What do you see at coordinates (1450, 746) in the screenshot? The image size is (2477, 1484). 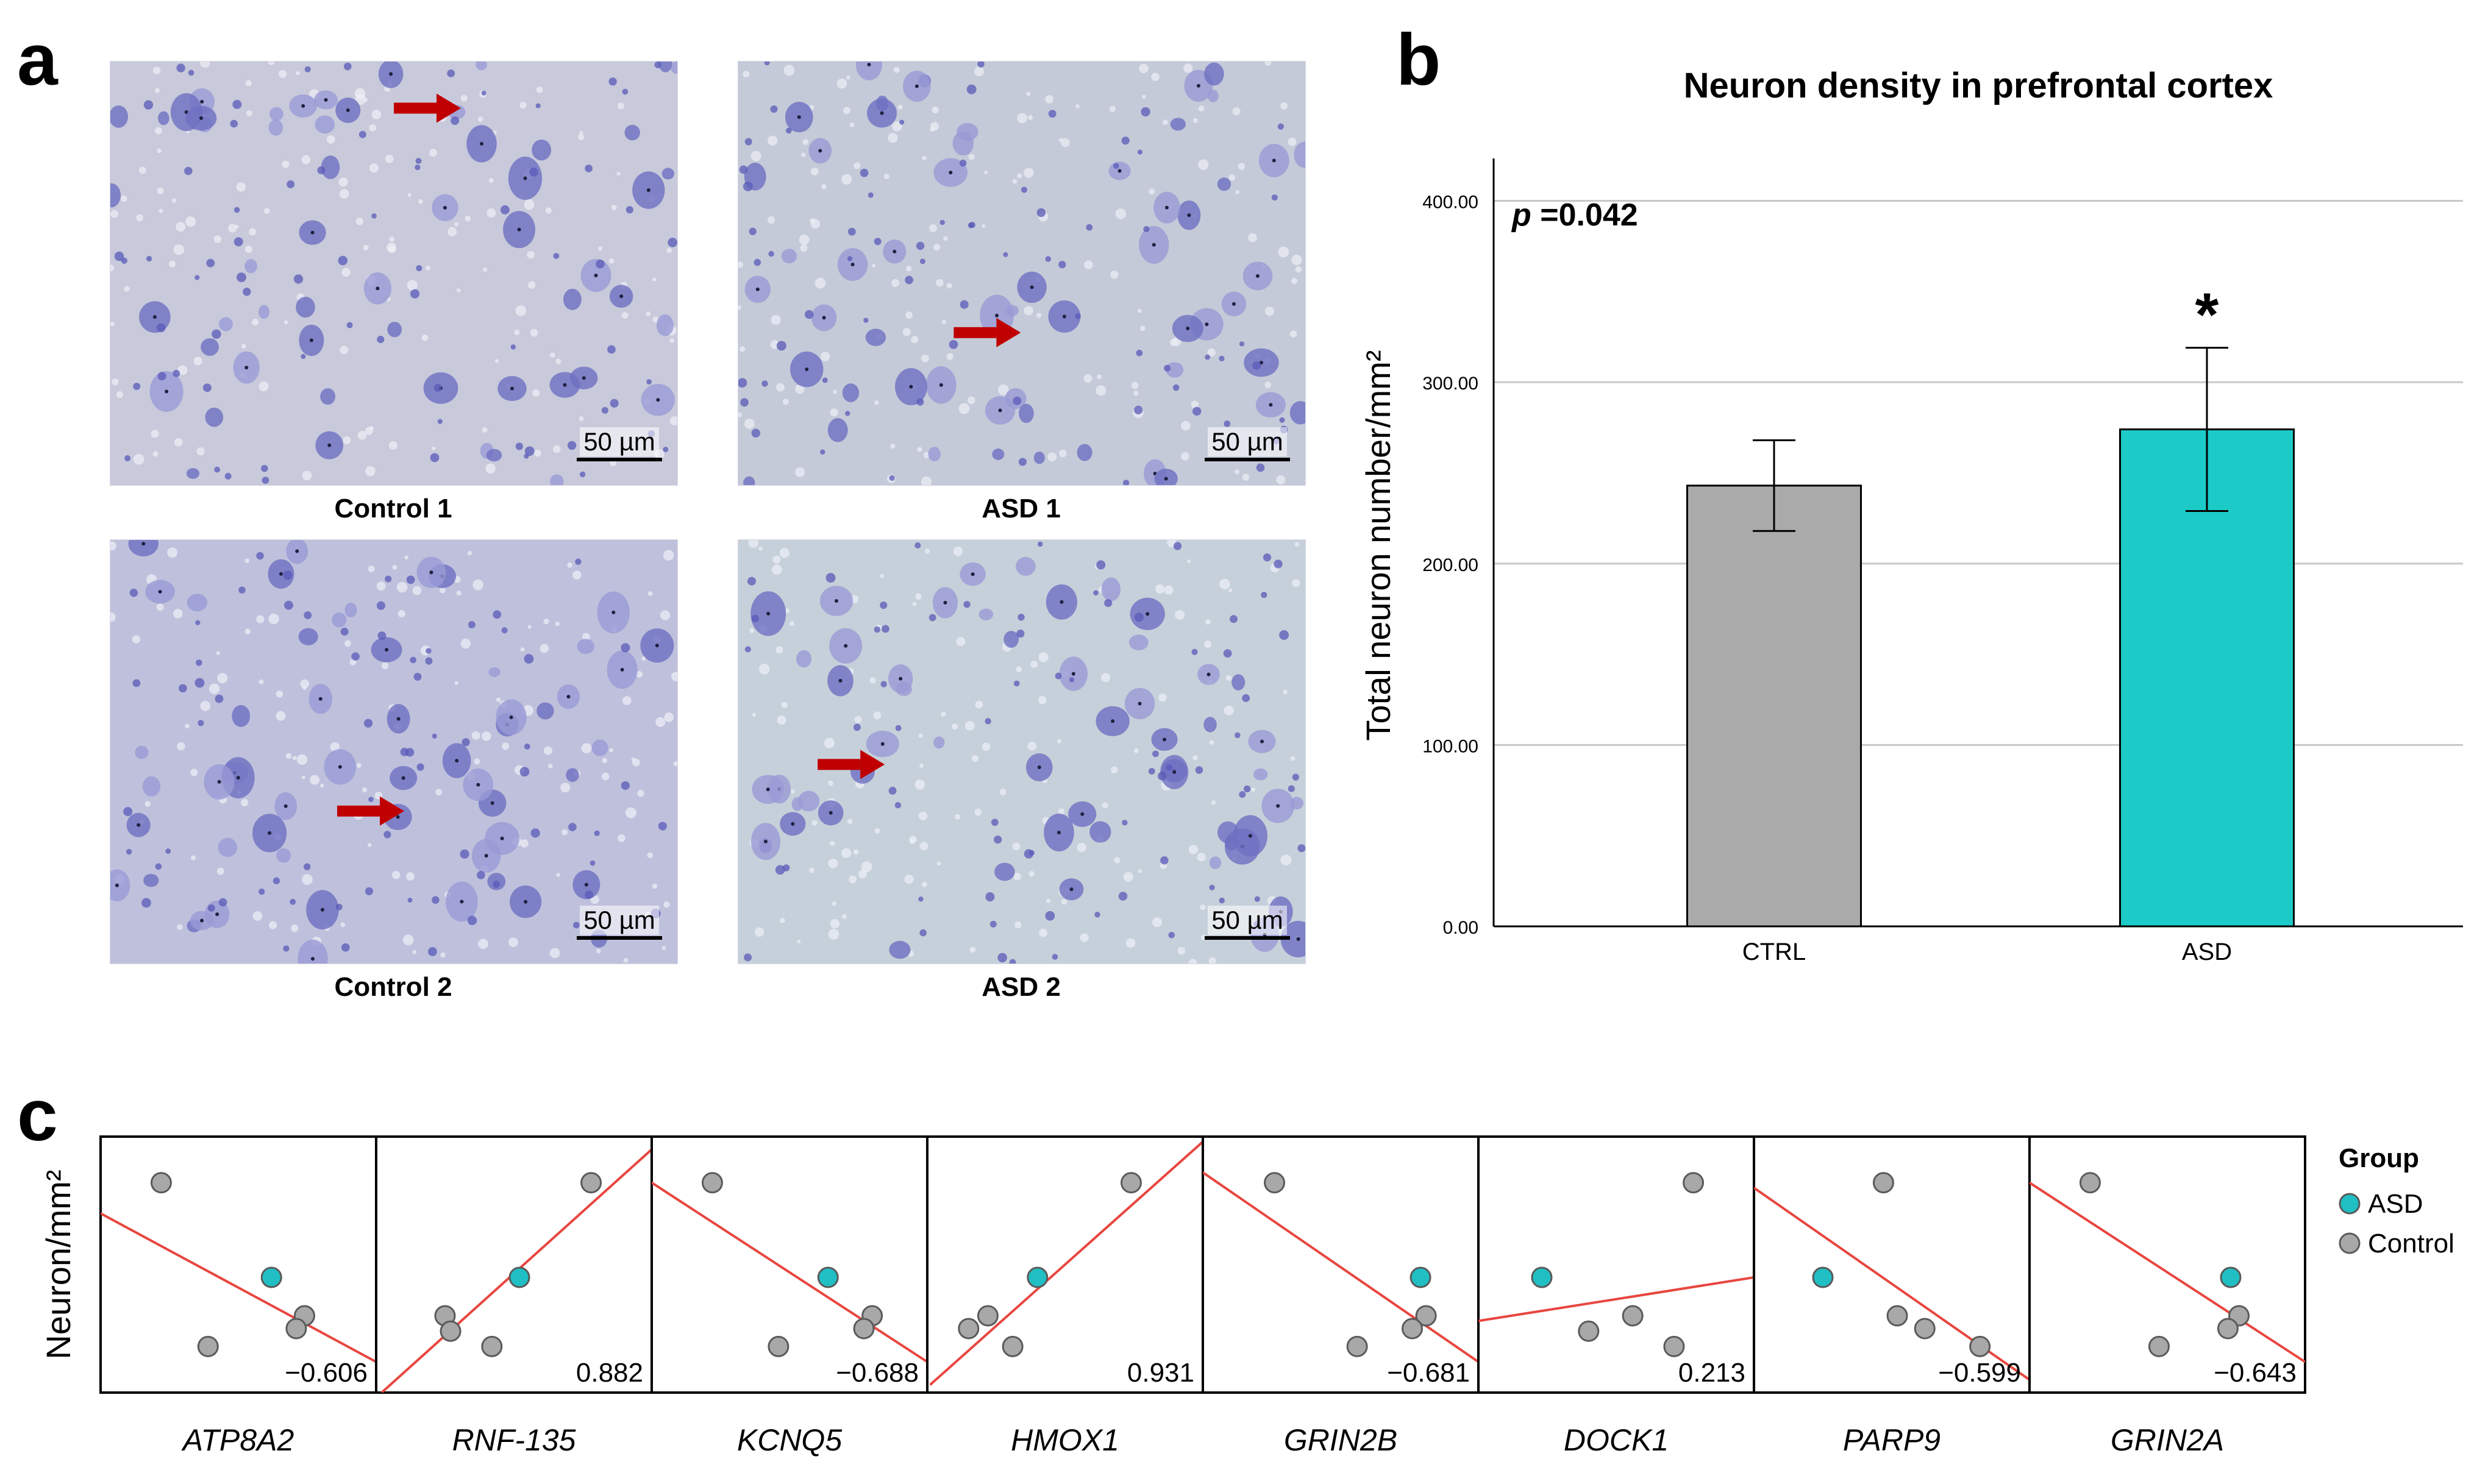 I see `y-tick-label: 100.00` at bounding box center [1450, 746].